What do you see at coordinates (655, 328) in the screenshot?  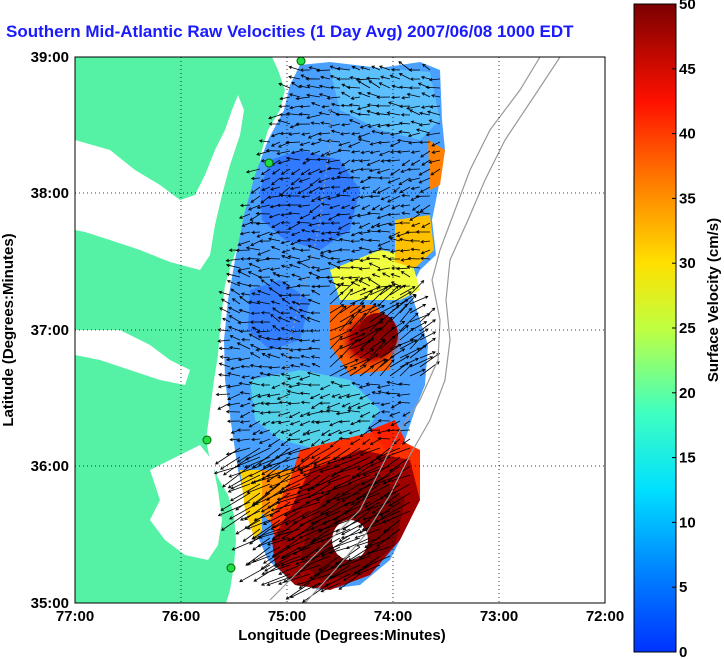 I see `colorbar-scale` at bounding box center [655, 328].